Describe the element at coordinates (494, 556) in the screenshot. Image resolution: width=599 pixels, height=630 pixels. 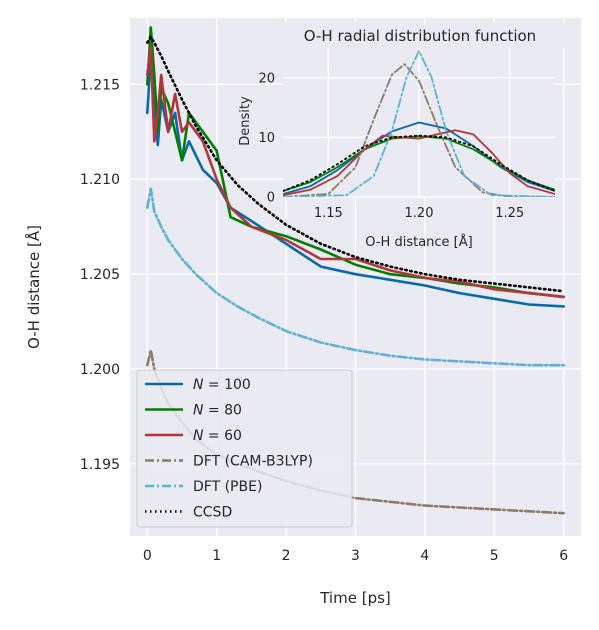
I see `x-tick-label: 5` at that location.